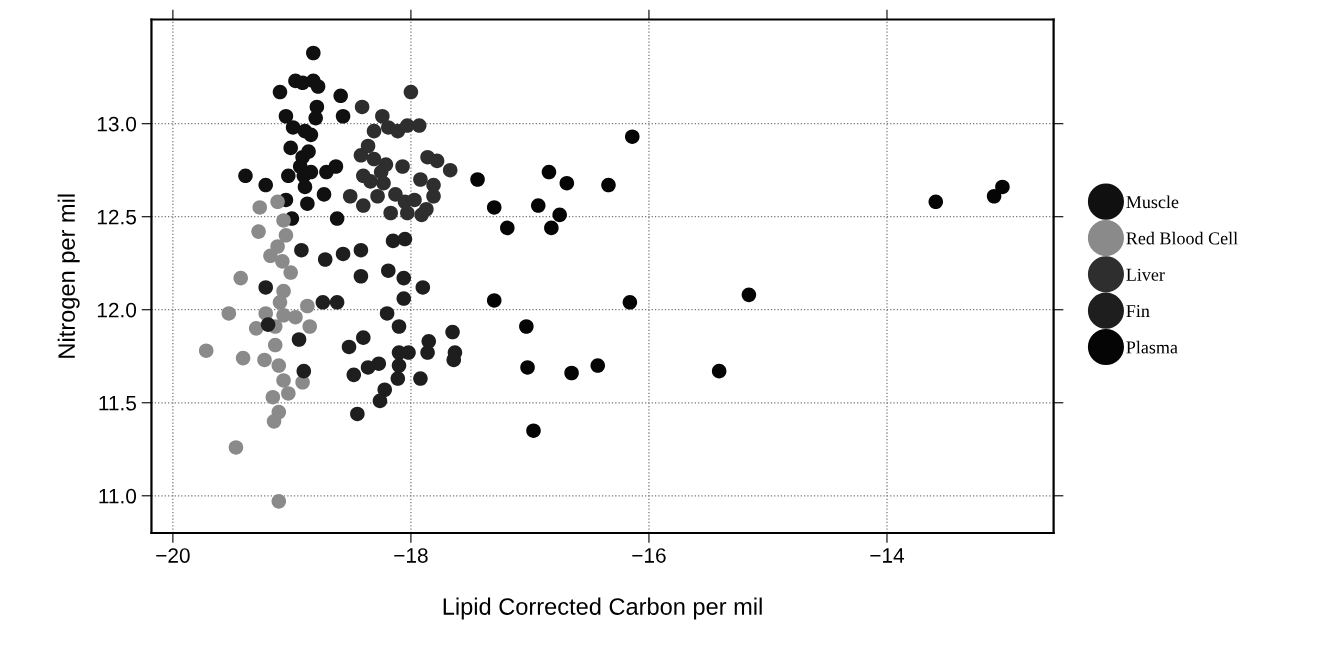 The width and height of the screenshot is (1317, 650). I want to click on legend-label: Red Blood Cell, so click(1182, 238).